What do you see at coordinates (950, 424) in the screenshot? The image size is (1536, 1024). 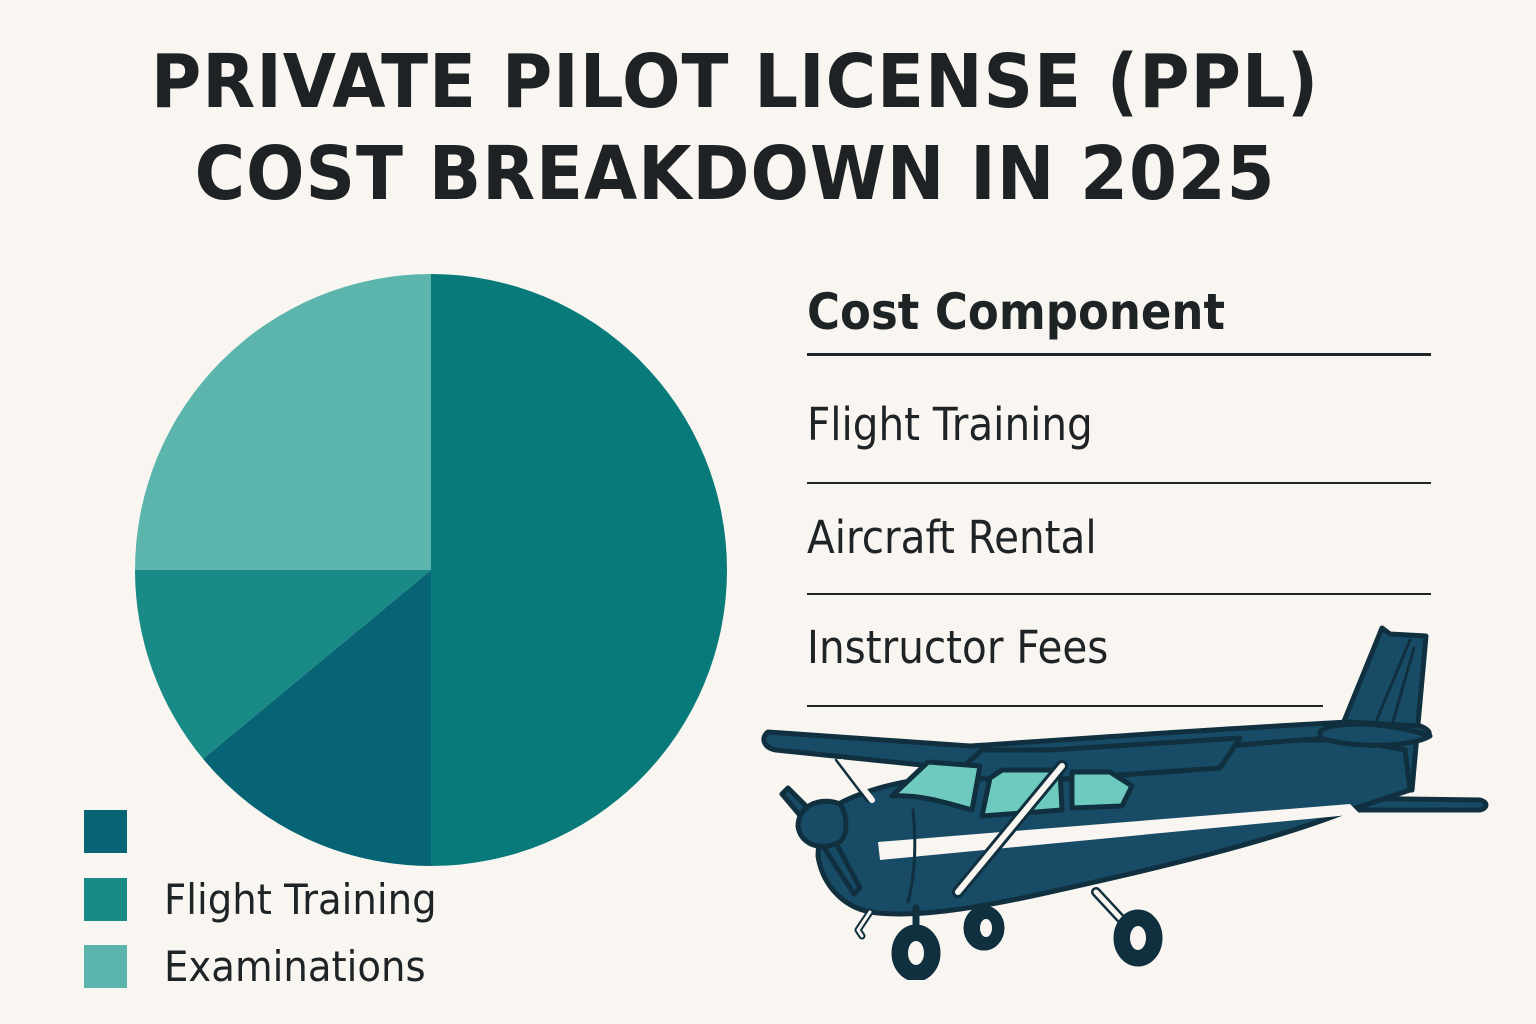 I see `table-row-flight-training: Flight Training` at bounding box center [950, 424].